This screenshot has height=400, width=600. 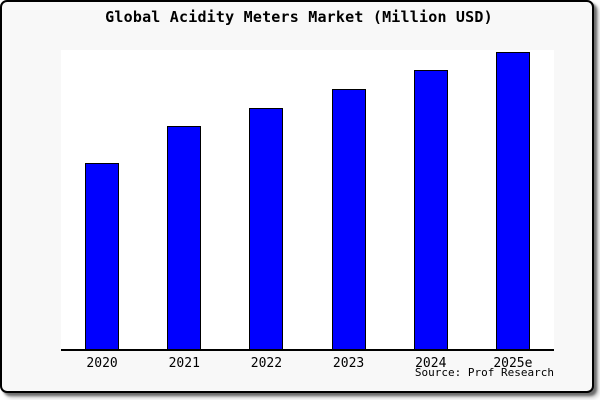 What do you see at coordinates (307, 365) in the screenshot?
I see `x-axis-labels: 2020 2021 2022 2023 2024 2025e` at bounding box center [307, 365].